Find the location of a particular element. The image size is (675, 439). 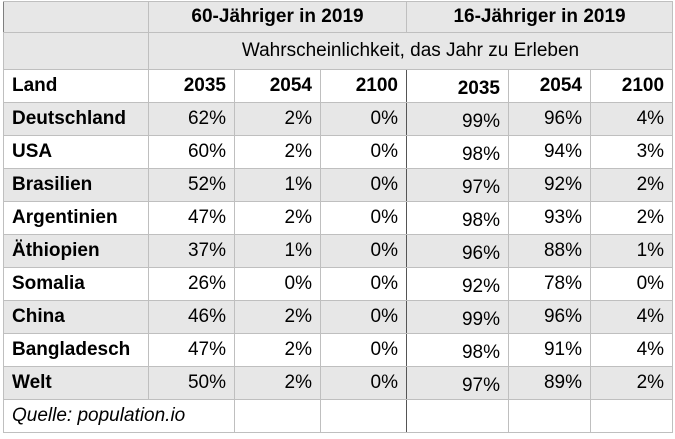

source-row: Quelle: population.io is located at coordinates (338, 416).